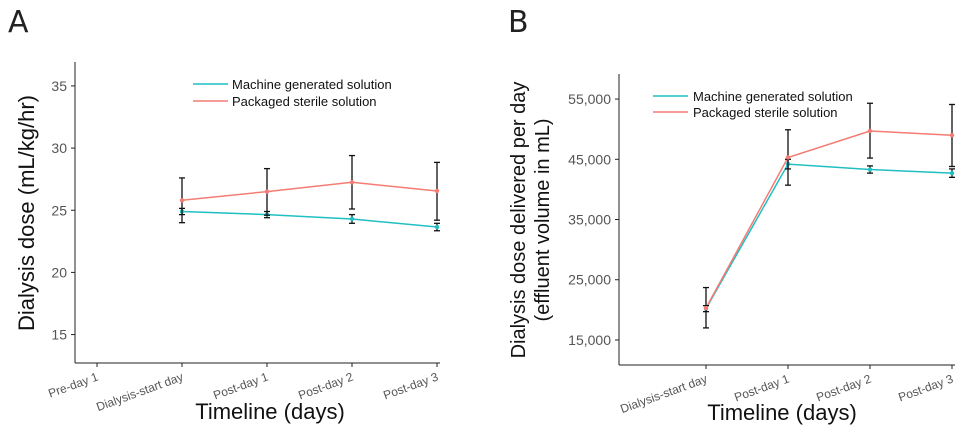 This screenshot has height=427, width=958. What do you see at coordinates (73, 385) in the screenshot?
I see `panel-a-x-tick-label: Pre-day 1` at bounding box center [73, 385].